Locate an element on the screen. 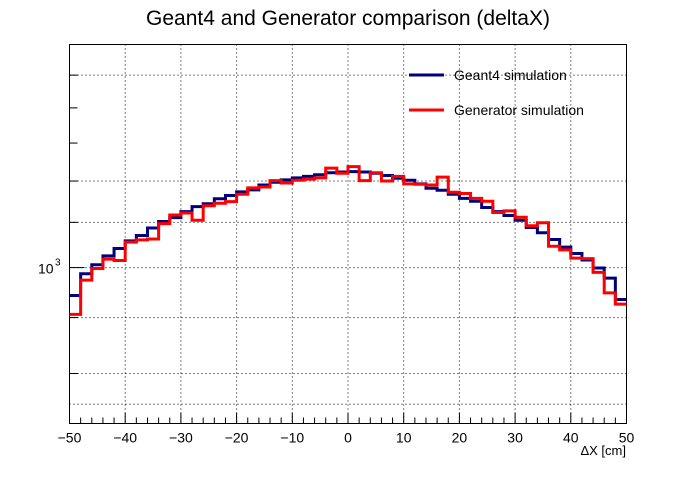  x-tick-label: 10 is located at coordinates (404, 438).